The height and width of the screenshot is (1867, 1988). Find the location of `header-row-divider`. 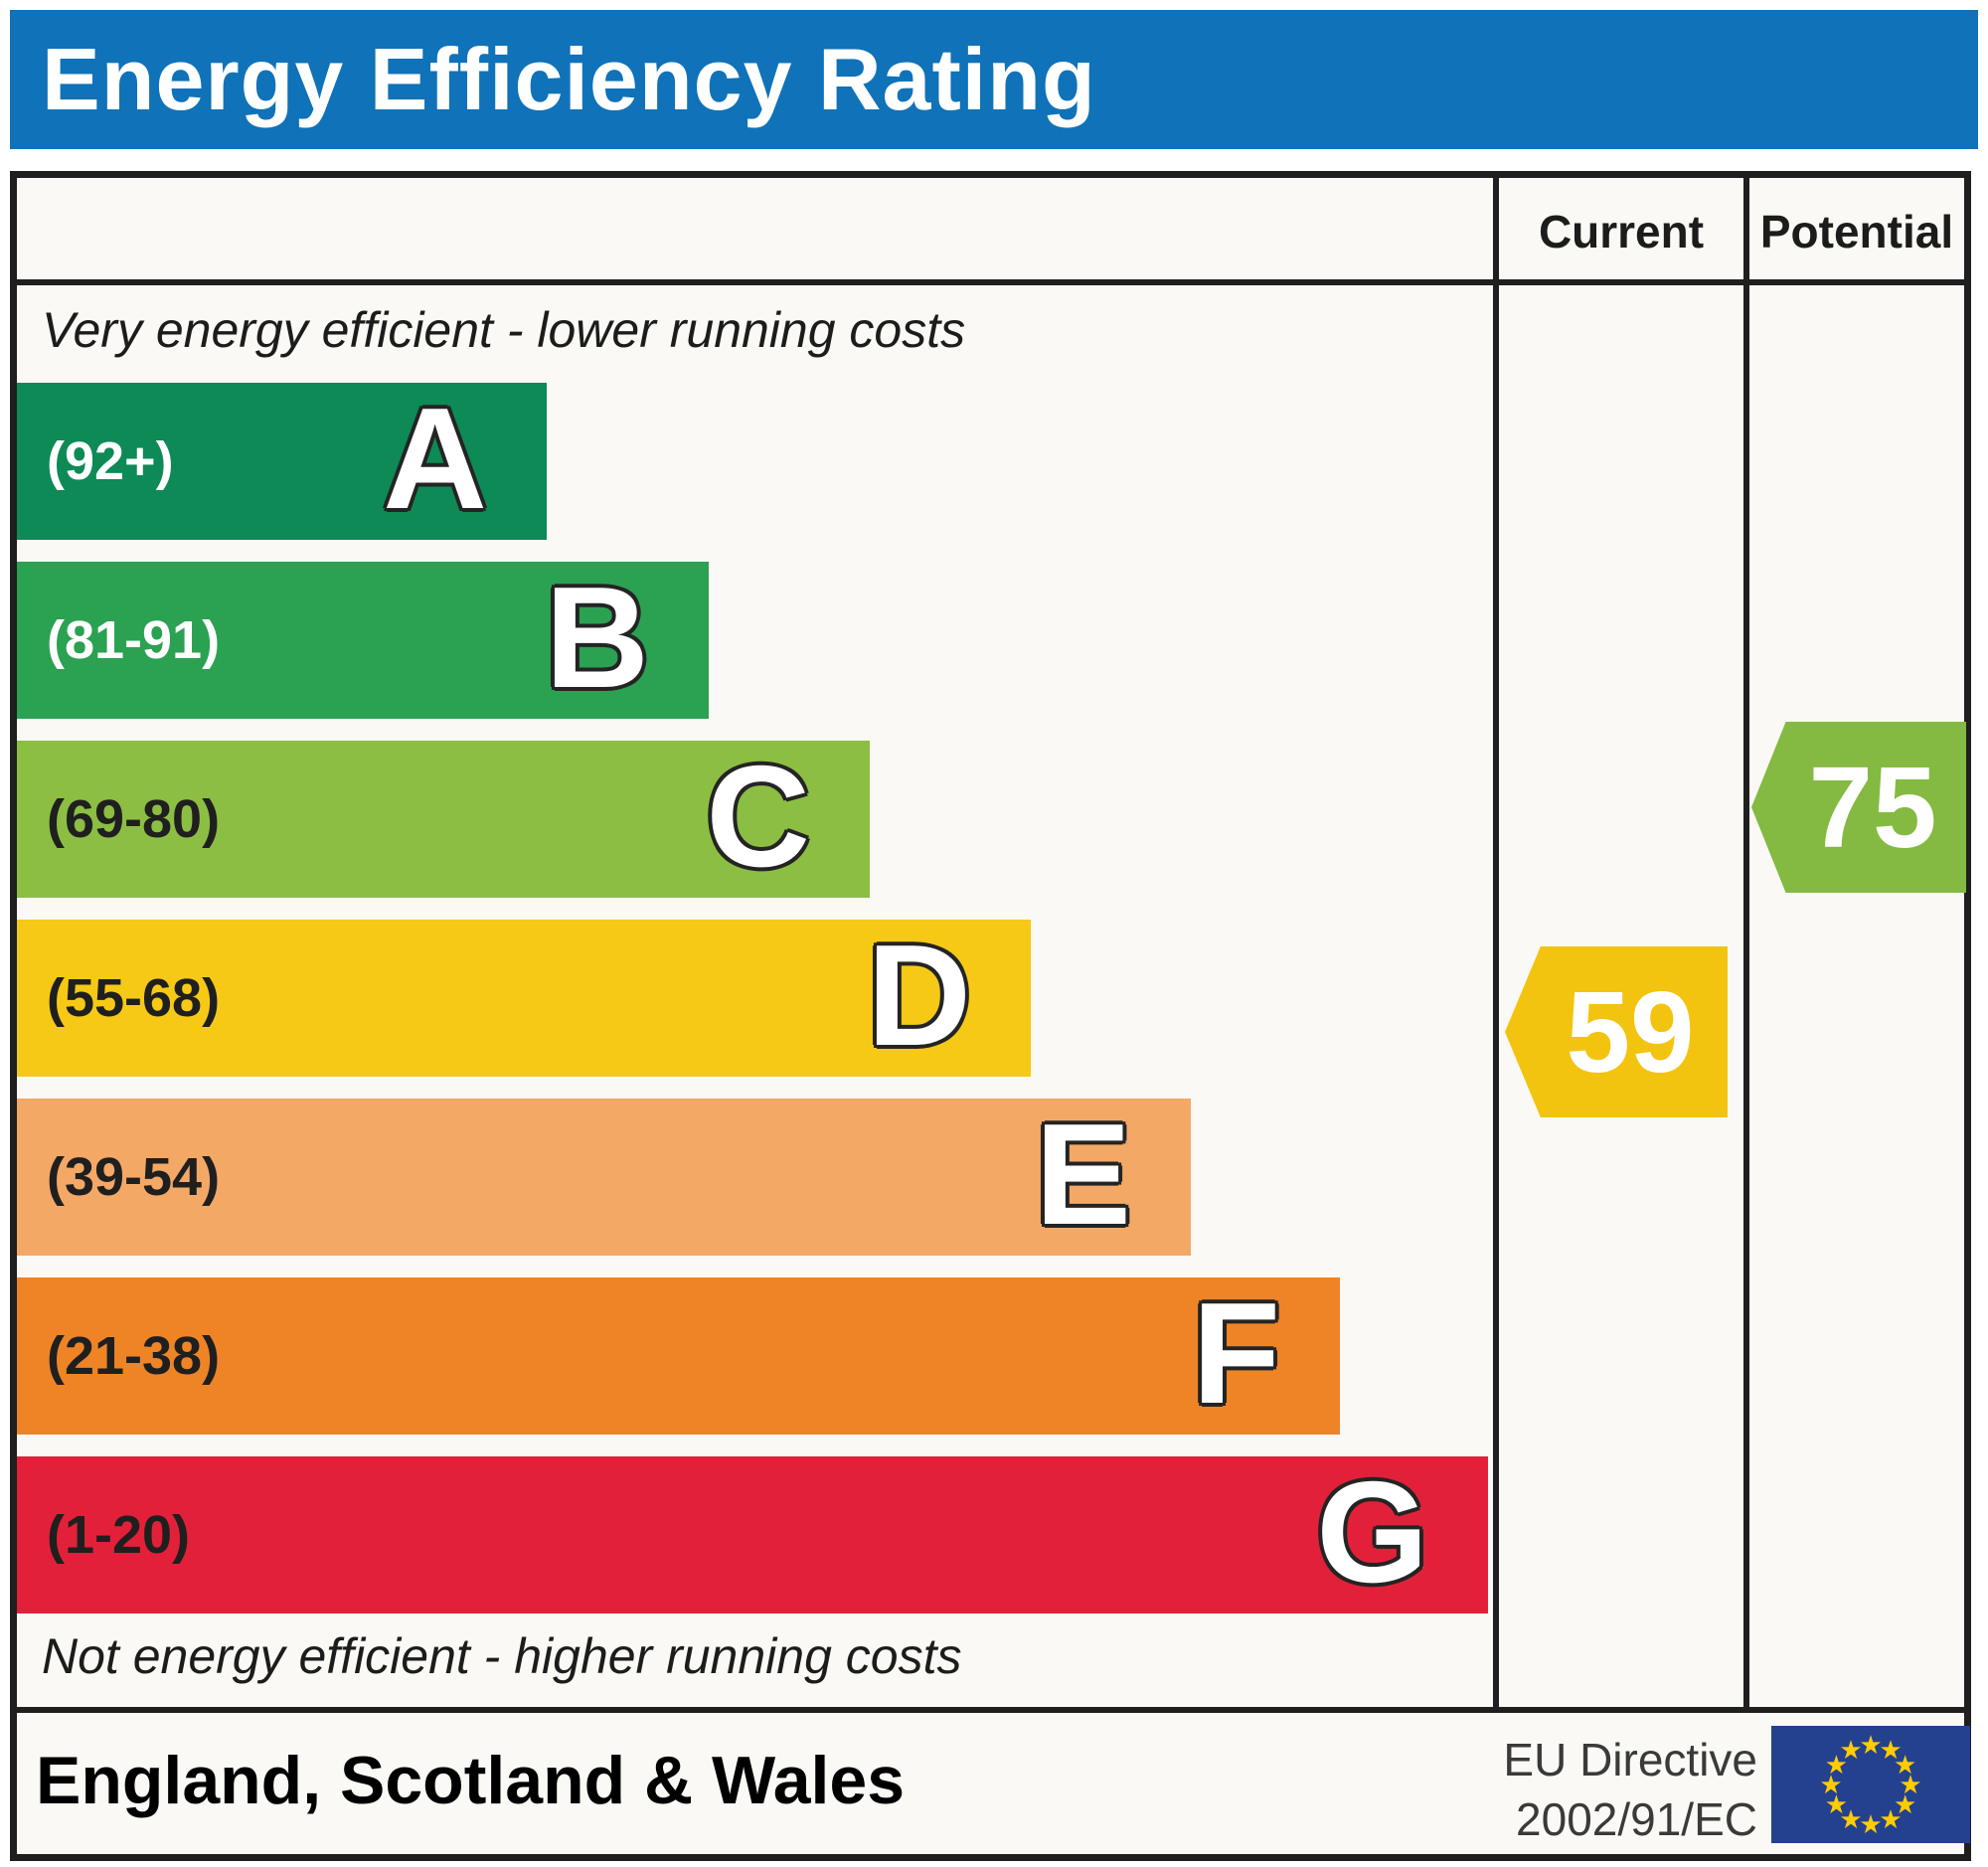

header-row-divider is located at coordinates (990, 282).